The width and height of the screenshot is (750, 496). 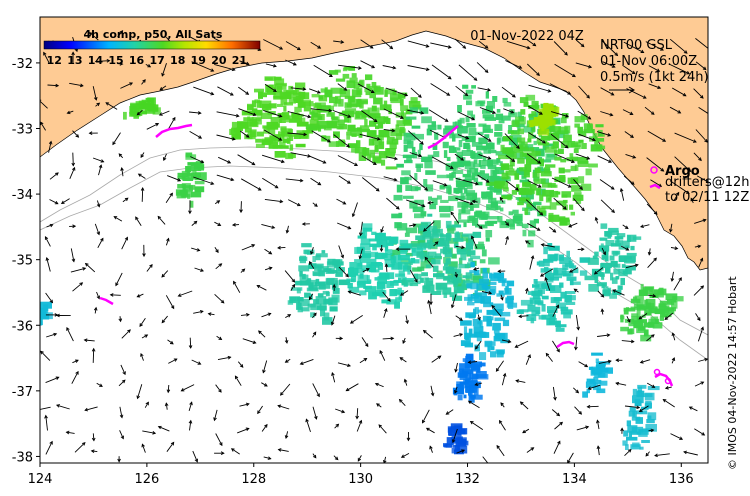 What do you see at coordinates (147, 60) in the screenshot?
I see `colorbar-ticks: 12 13 14 15 16 17 18 19 20 21` at bounding box center [147, 60].